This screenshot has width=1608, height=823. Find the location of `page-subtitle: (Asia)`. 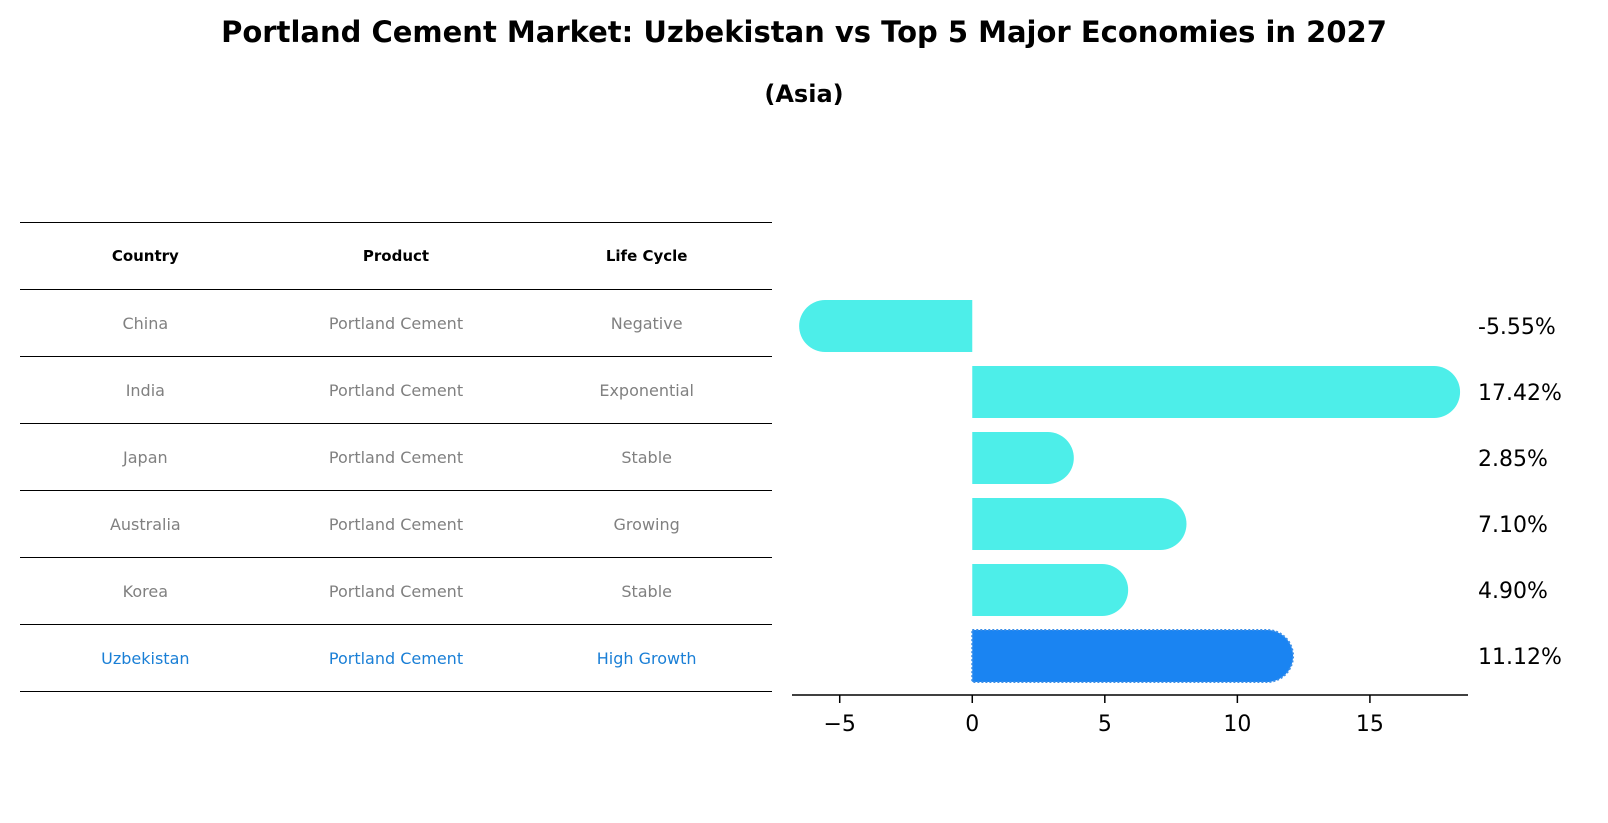

page-subtitle: (Asia) is located at coordinates (804, 94).